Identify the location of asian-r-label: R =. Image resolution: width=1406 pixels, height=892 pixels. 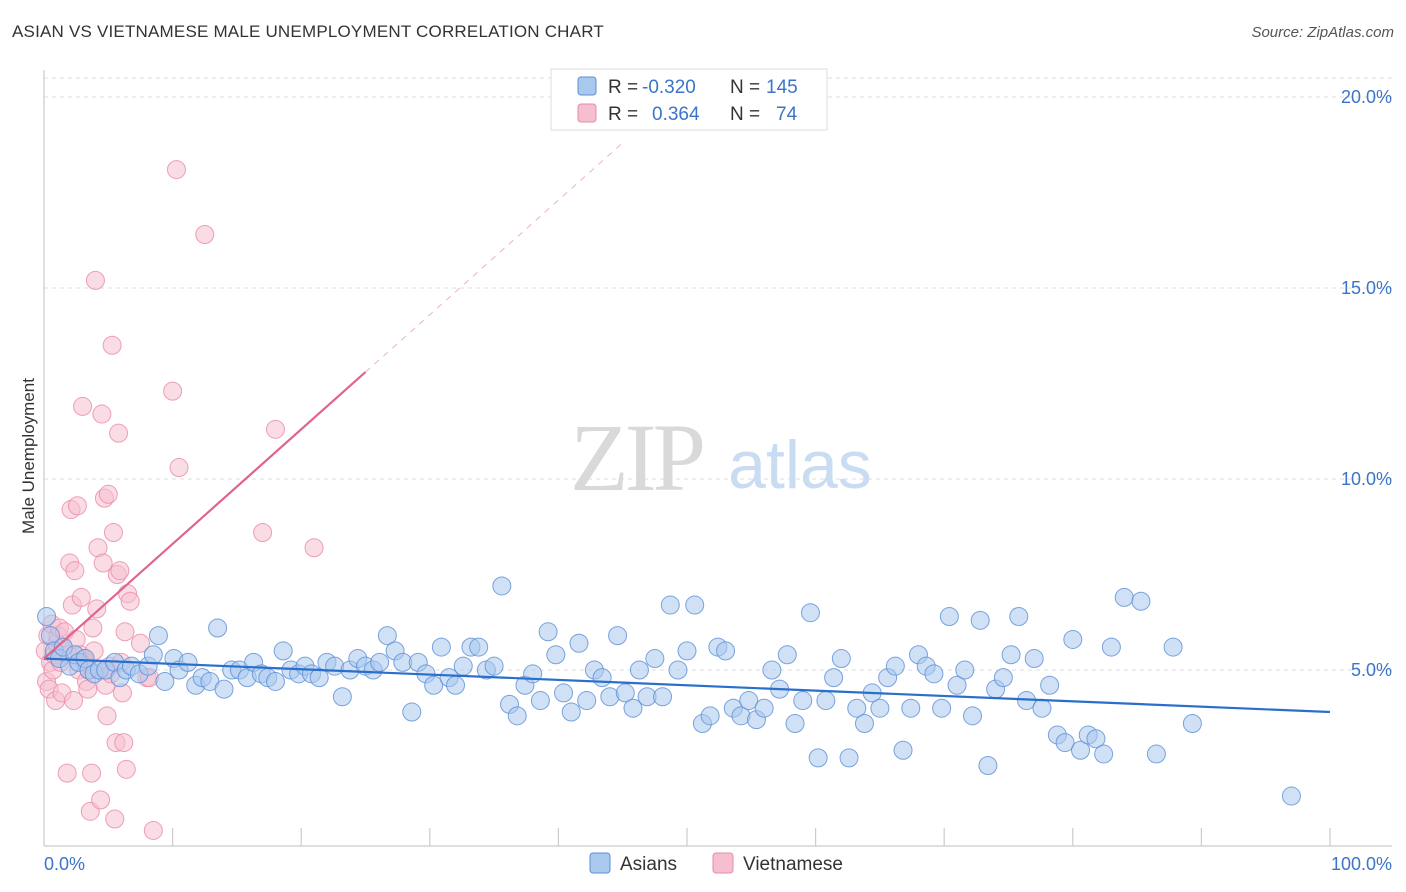
(623, 87).